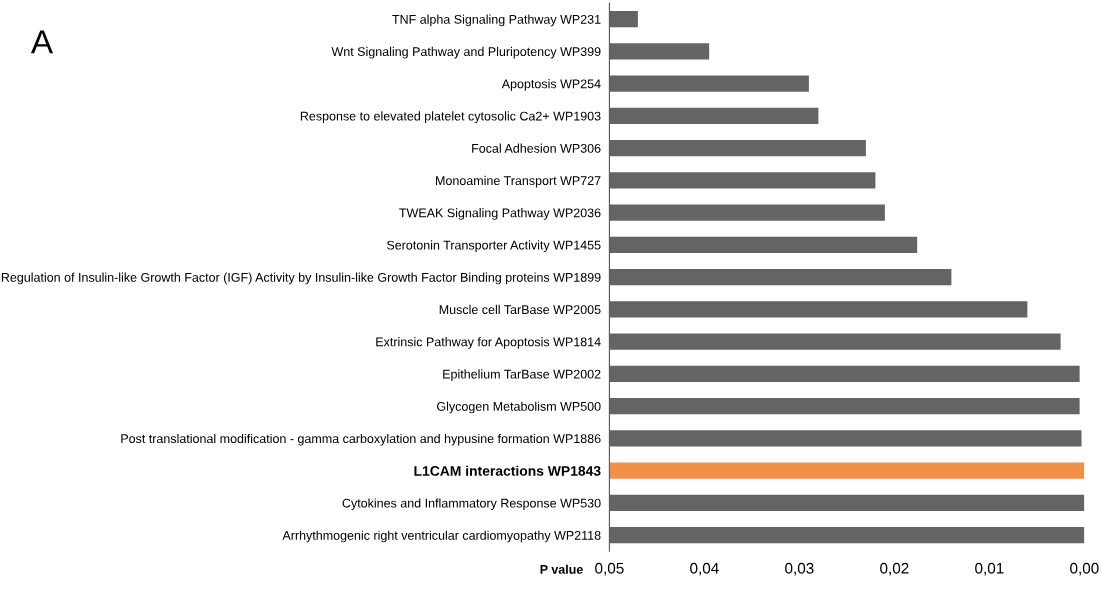 This screenshot has height=596, width=1102. I want to click on y-tick-label: Response to elevated platelet cytosolic Ca2+ WP1903, so click(450, 117).